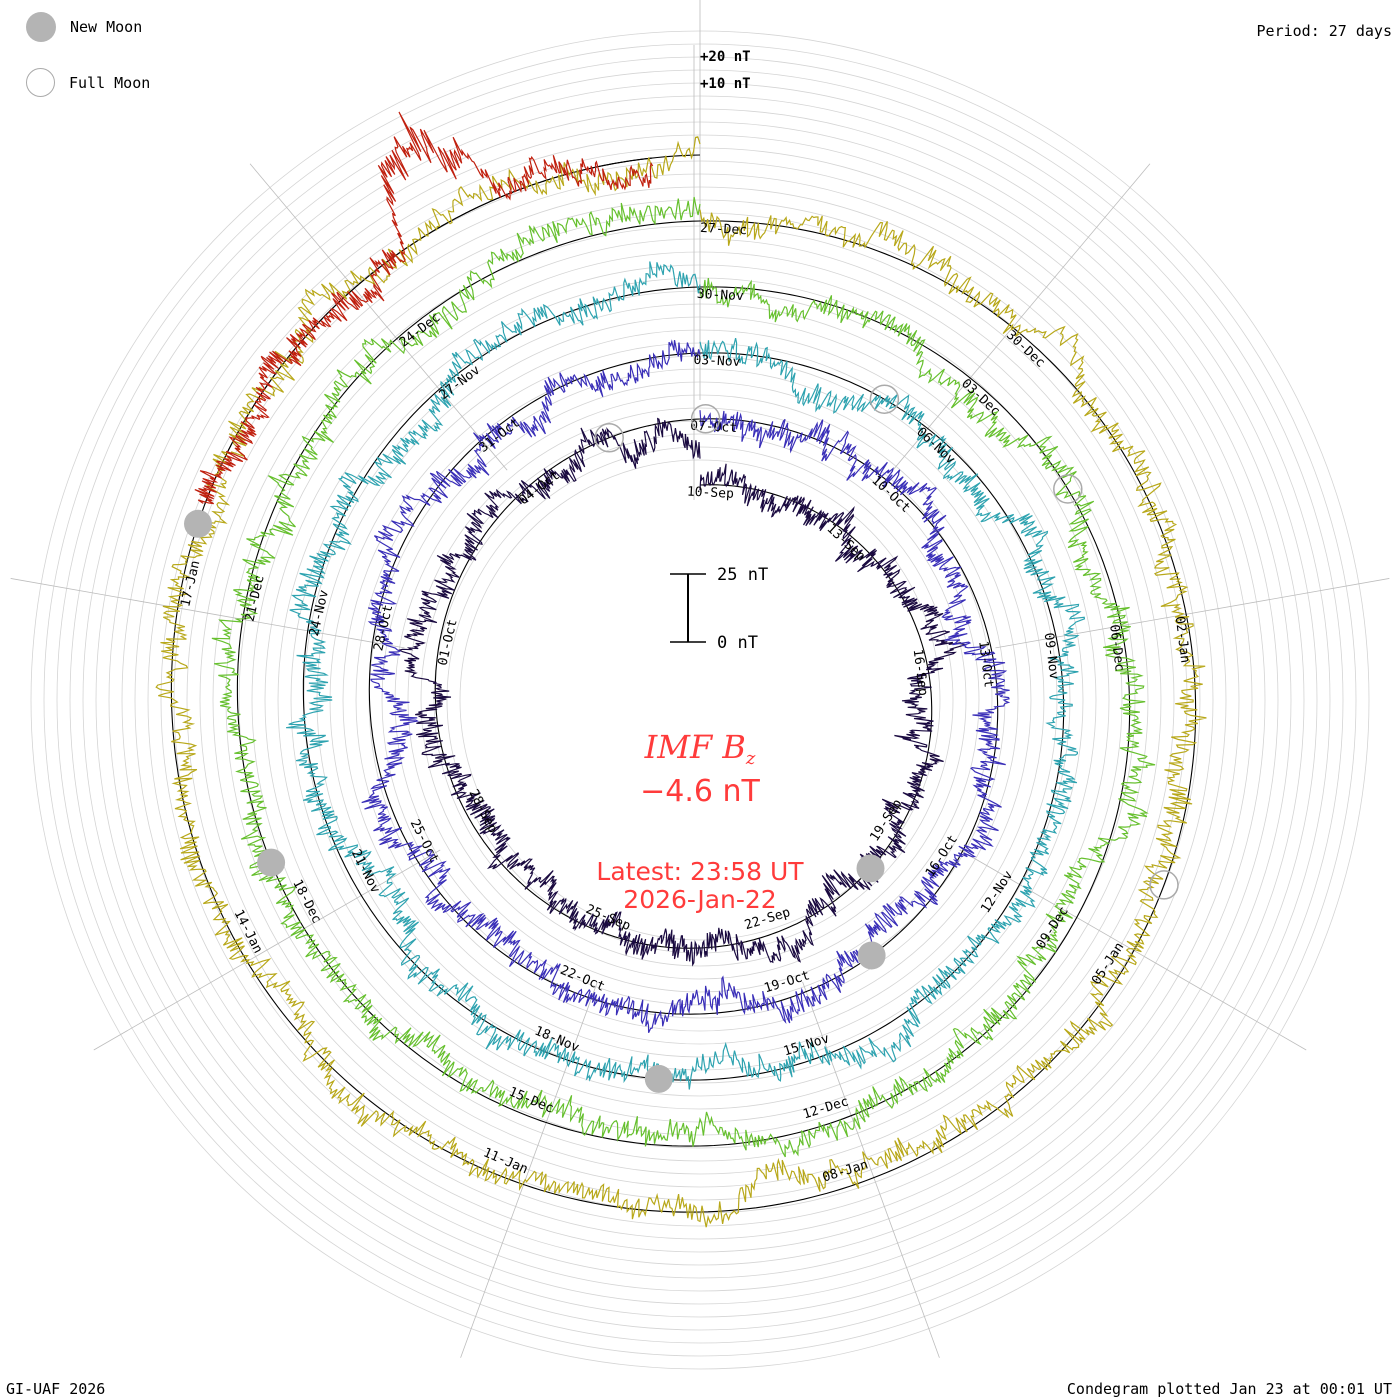  I want to click on ref-label-10: +10 nT, so click(725, 84).